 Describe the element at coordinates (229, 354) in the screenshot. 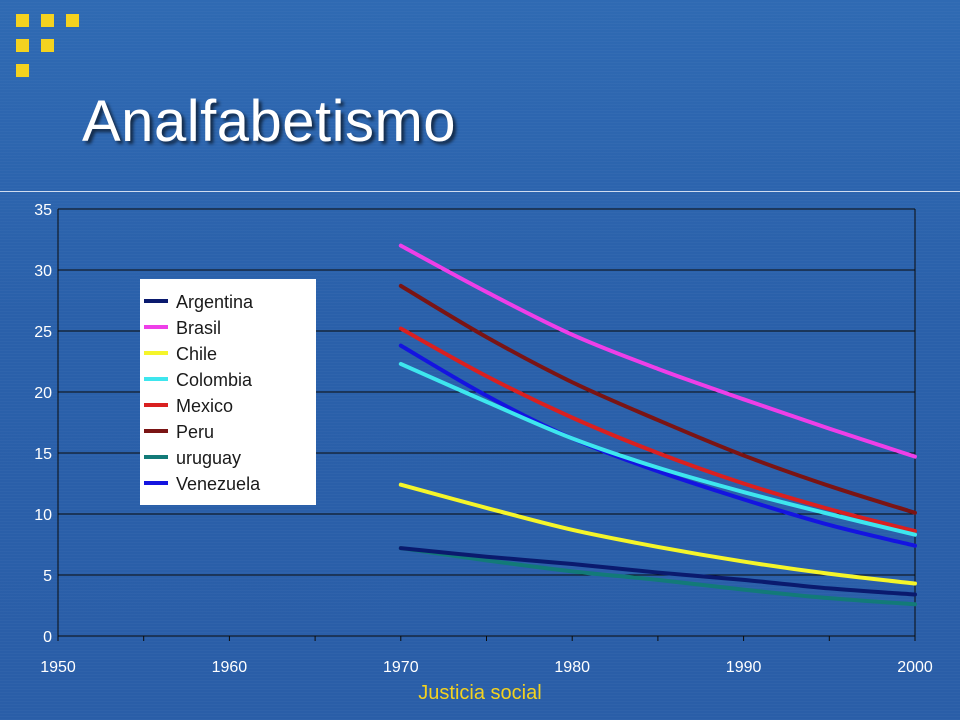

I see `legend-item: Chile` at that location.